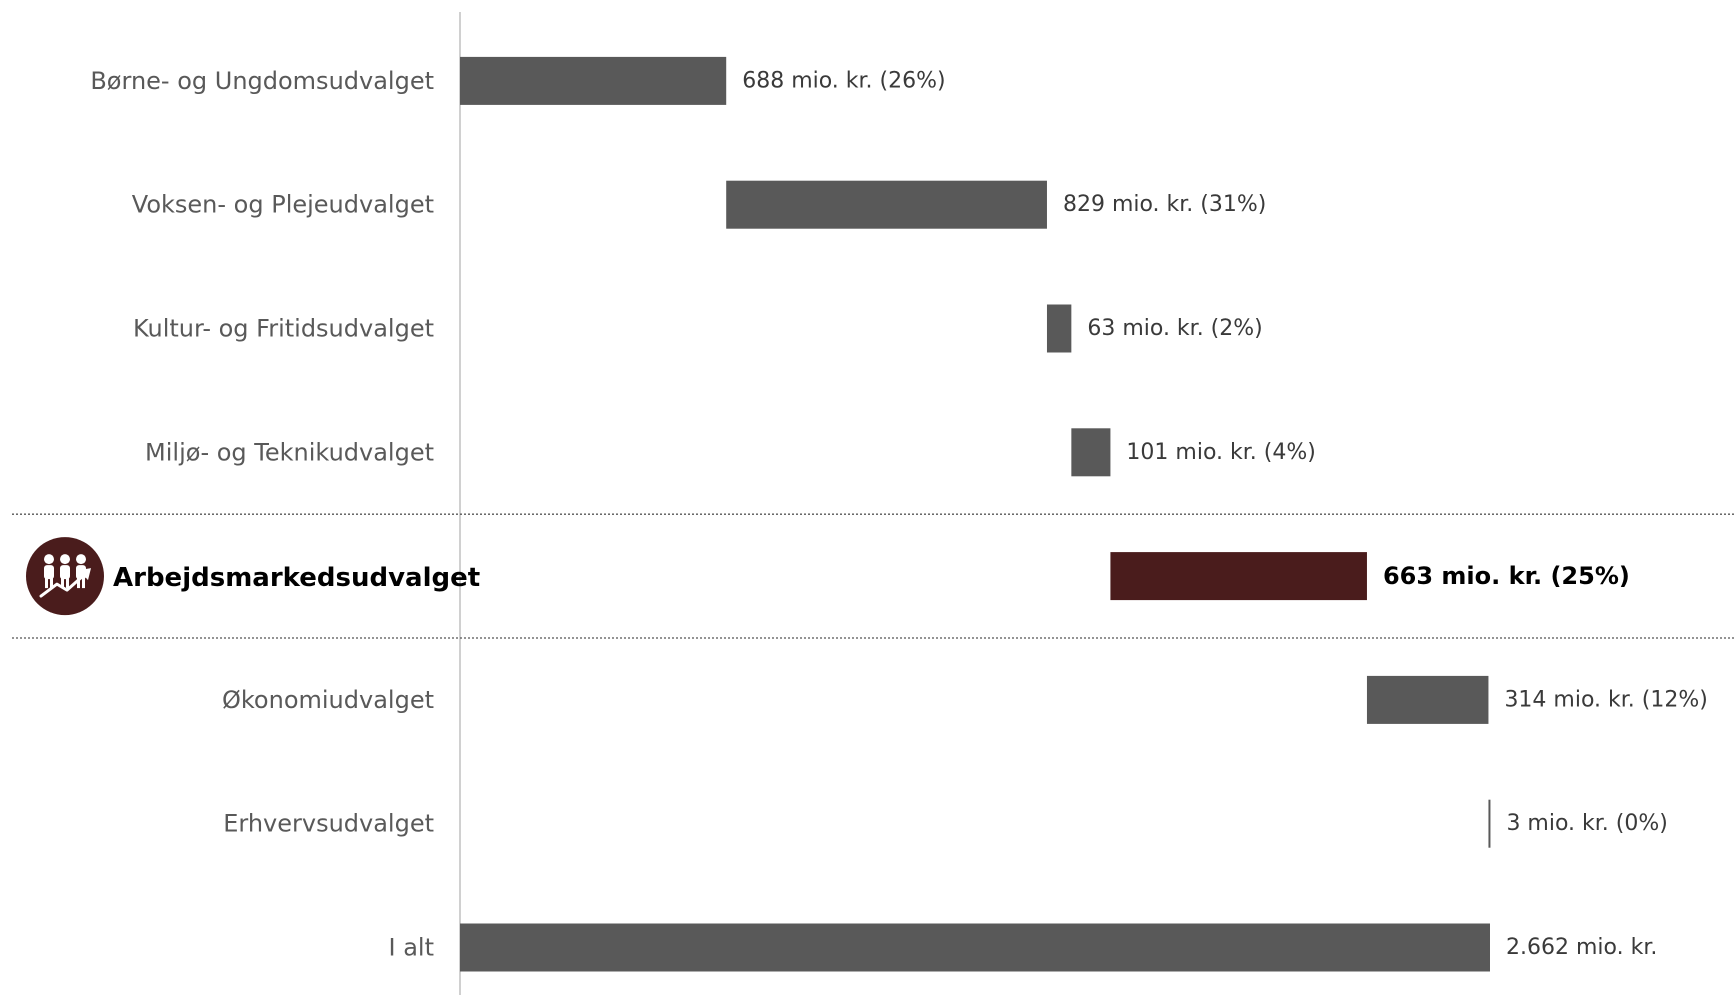 This screenshot has width=1734, height=995. What do you see at coordinates (283, 205) in the screenshot?
I see `category-label: Voksen- og Plejeudvalget` at bounding box center [283, 205].